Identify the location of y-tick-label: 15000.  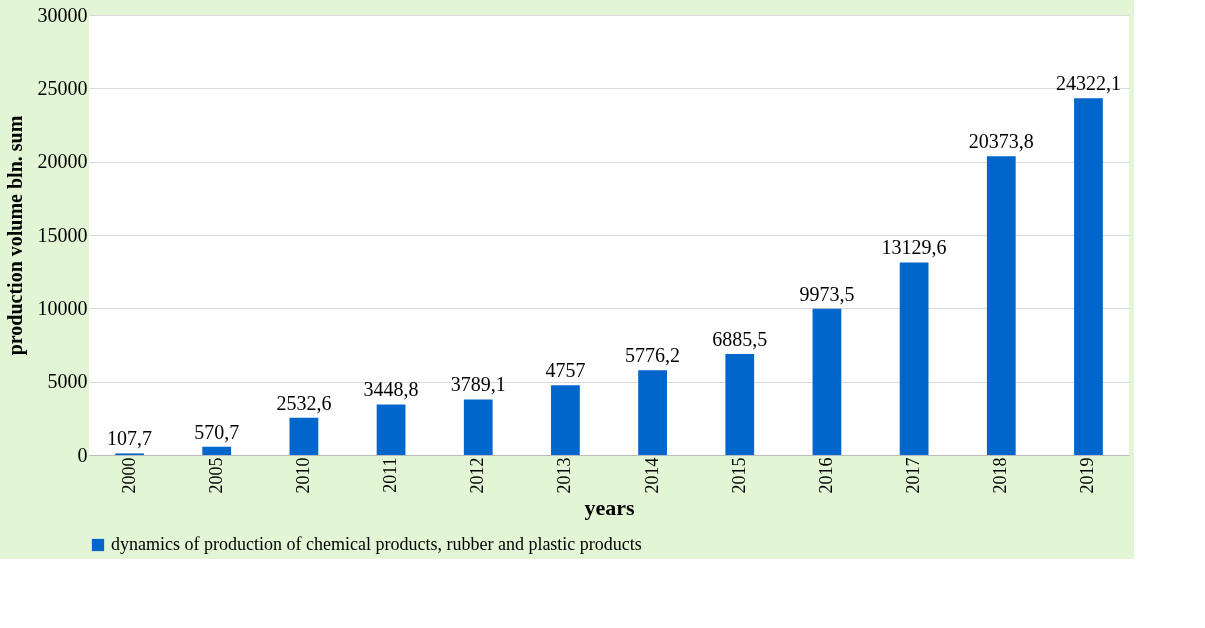
(62, 234).